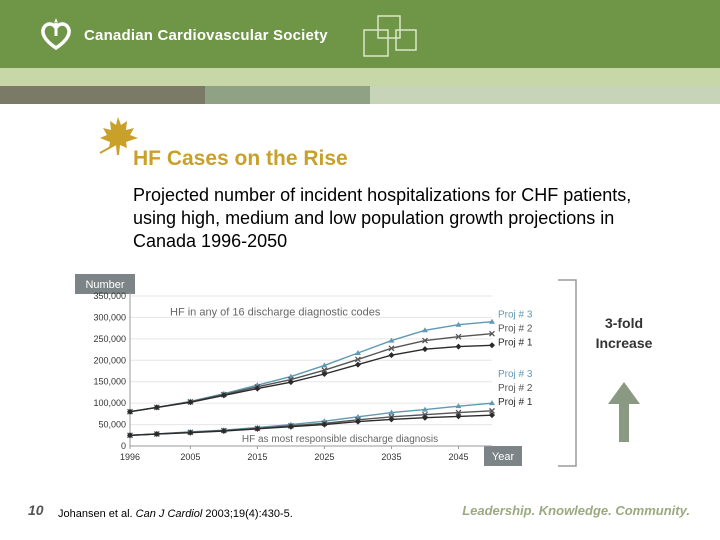 This screenshot has height=540, width=720. What do you see at coordinates (109, 382) in the screenshot?
I see `y-tick-label: 150,000` at bounding box center [109, 382].